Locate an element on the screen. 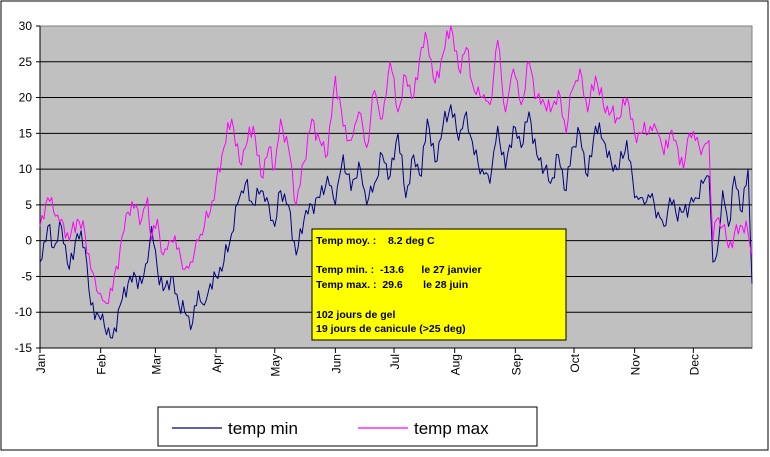 The height and width of the screenshot is (457, 770). x-axis: Jan Feb Mar Apr May Jun Jul Aug Sep Oct Nov Dec is located at coordinates (393, 362).